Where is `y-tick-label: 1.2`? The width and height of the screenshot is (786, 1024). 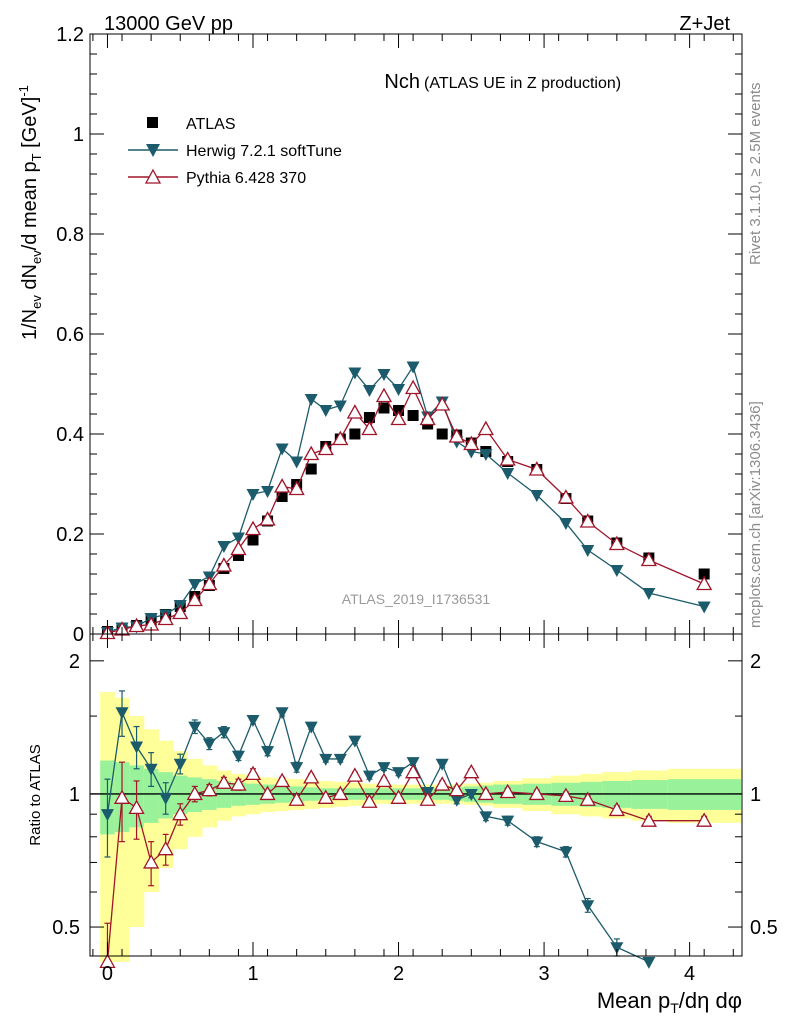
y-tick-label: 1.2 is located at coordinates (70, 35).